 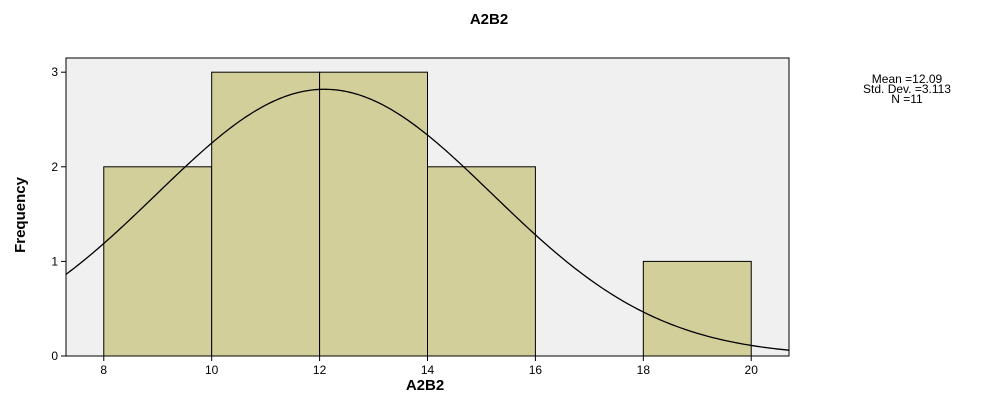 I want to click on y-axis: 0 1 2 3, so click(x=58, y=214).